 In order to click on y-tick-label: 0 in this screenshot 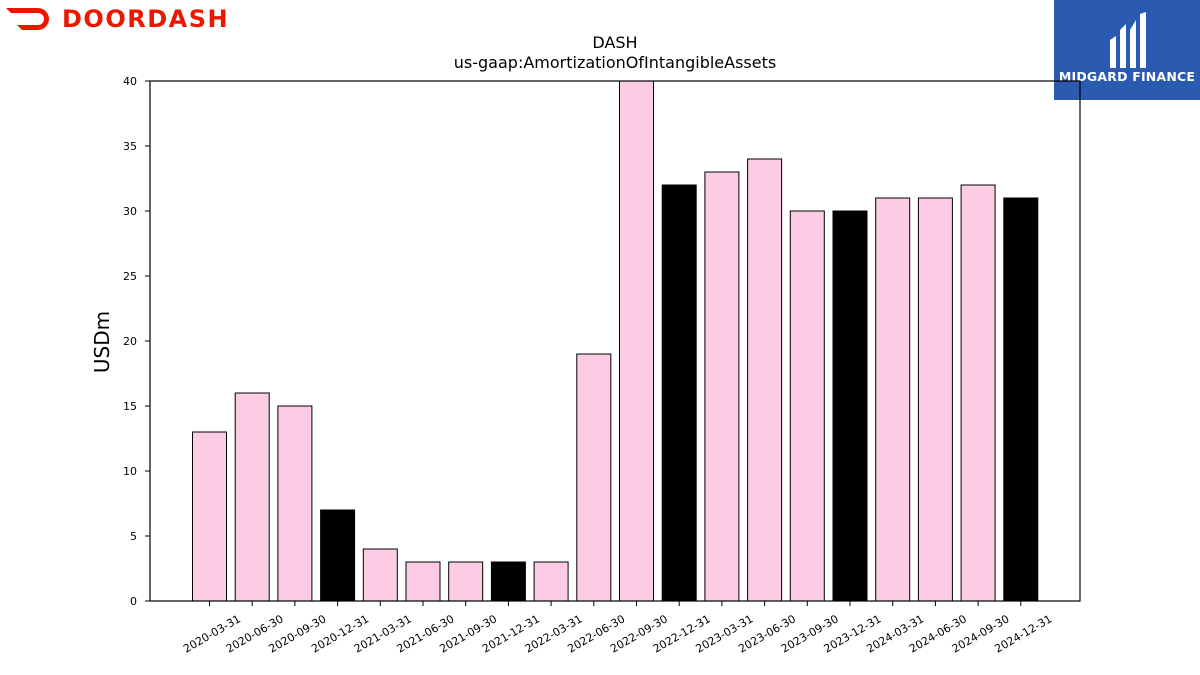, I will do `click(133, 601)`.